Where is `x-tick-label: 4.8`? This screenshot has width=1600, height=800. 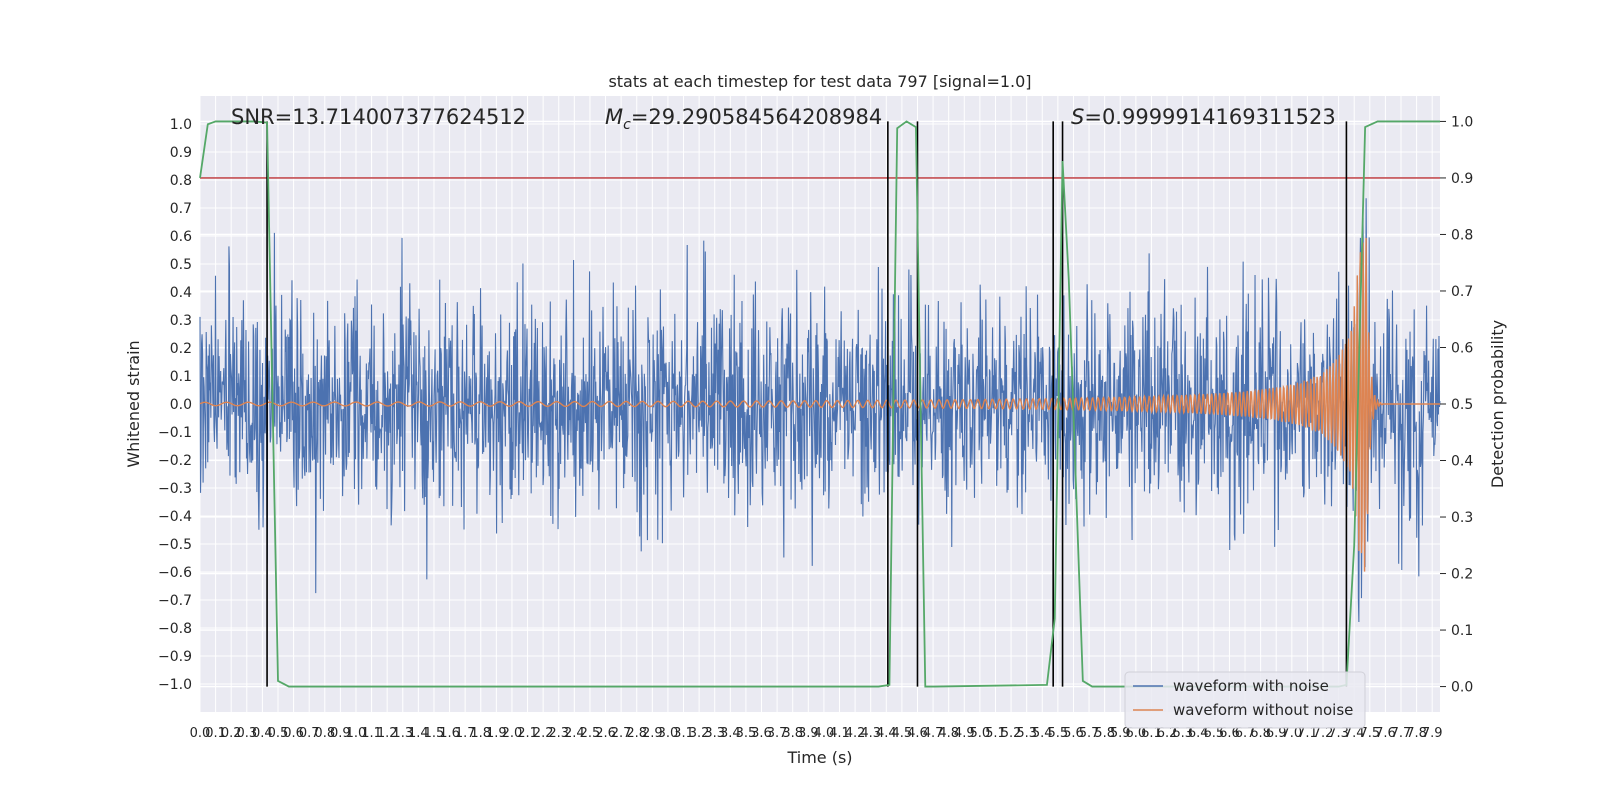
x-tick-label: 4.8 is located at coordinates (948, 733).